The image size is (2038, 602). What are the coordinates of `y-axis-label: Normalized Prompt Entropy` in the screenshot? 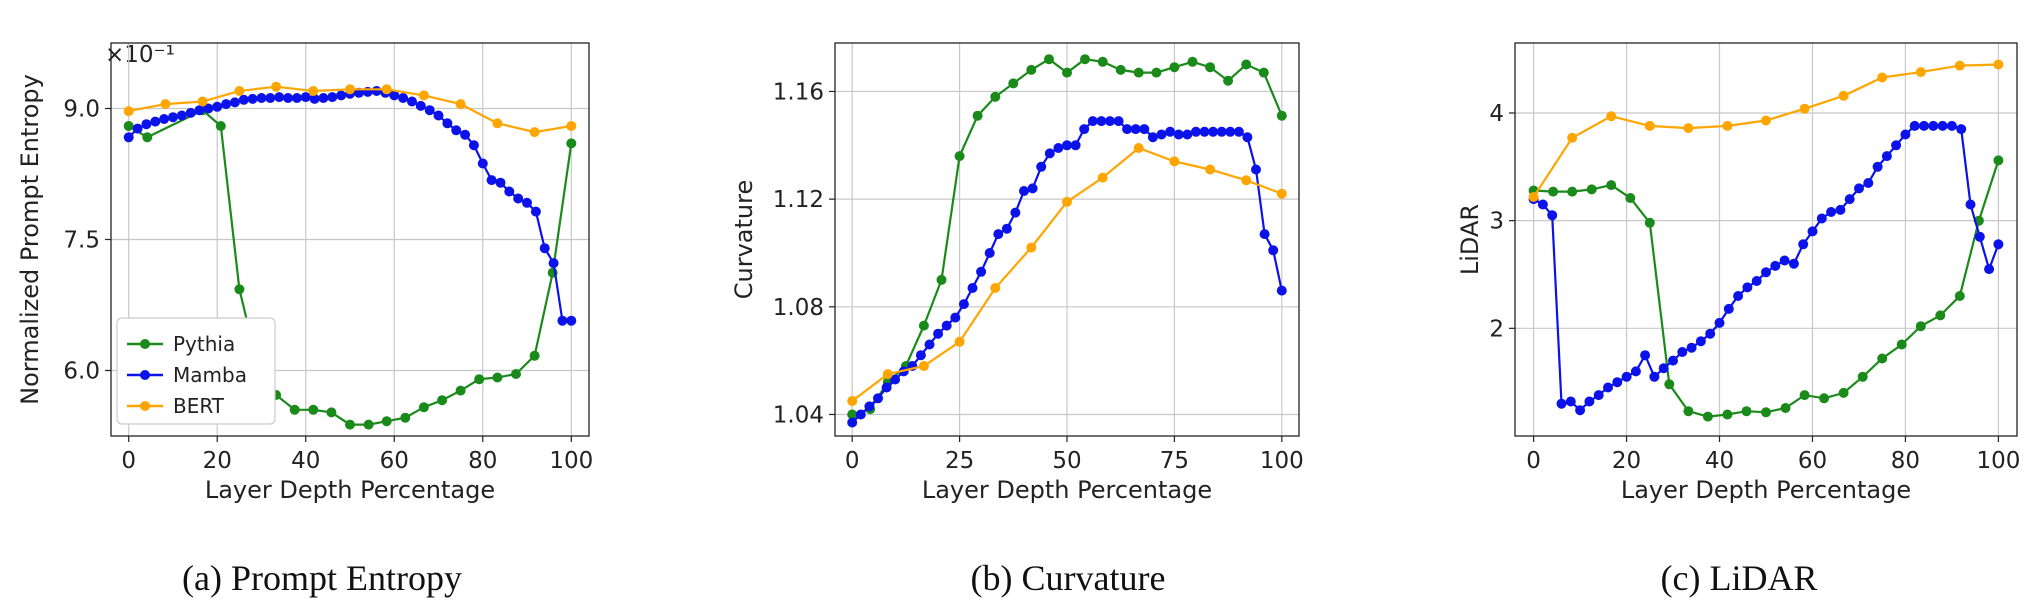 It's located at (30, 239).